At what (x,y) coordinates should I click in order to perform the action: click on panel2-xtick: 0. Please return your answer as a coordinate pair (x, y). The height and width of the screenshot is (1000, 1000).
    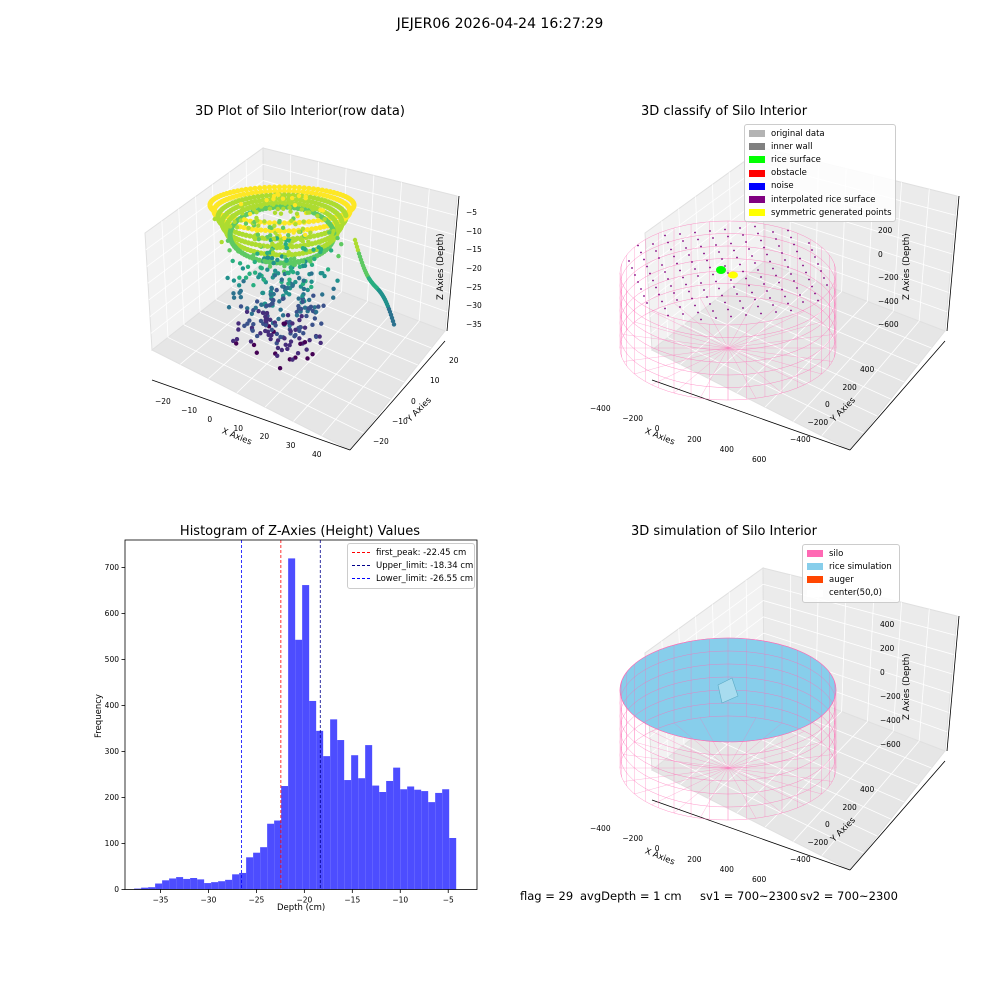
    Looking at the image, I should click on (657, 429).